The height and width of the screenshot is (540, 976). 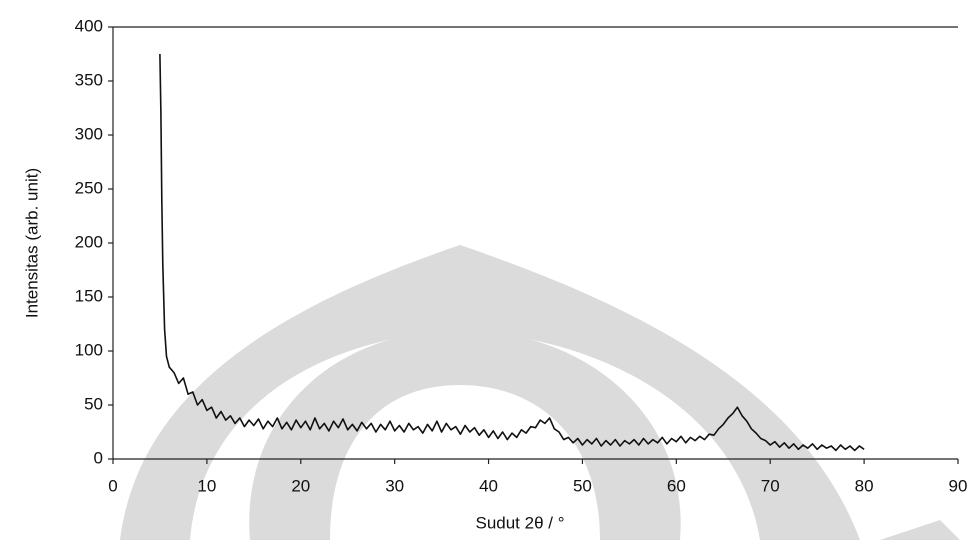 What do you see at coordinates (582, 485) in the screenshot?
I see `x-tick-label: 50` at bounding box center [582, 485].